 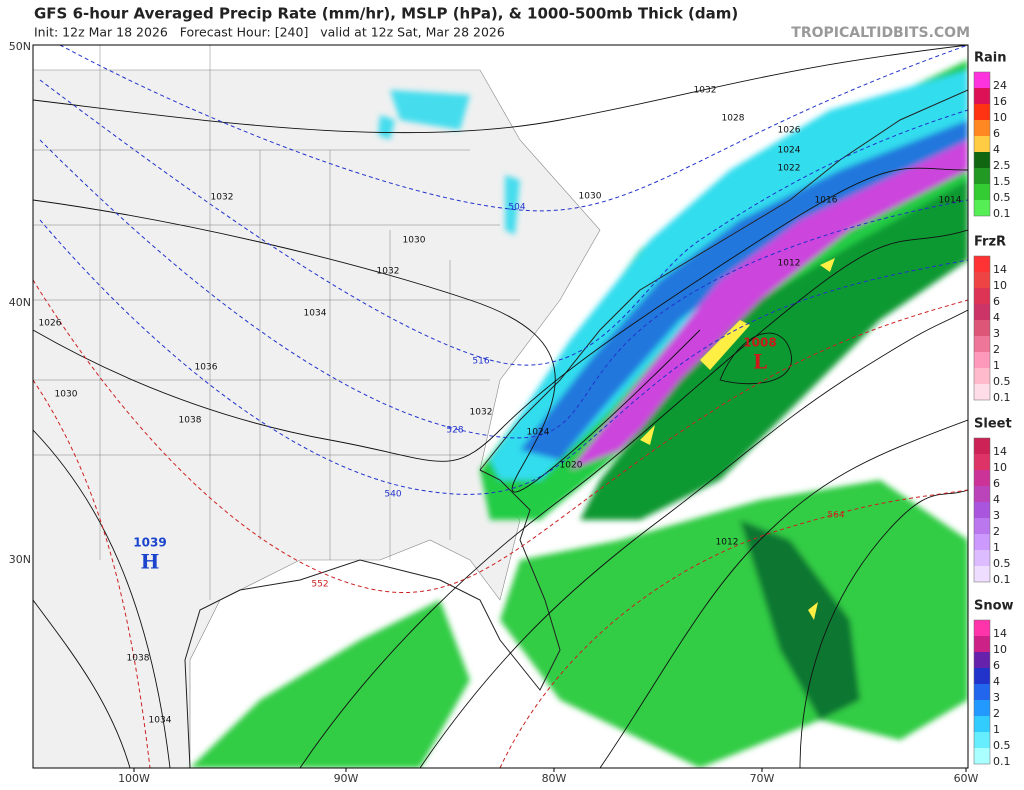 What do you see at coordinates (346, 778) in the screenshot?
I see `lon-label: 90W` at bounding box center [346, 778].